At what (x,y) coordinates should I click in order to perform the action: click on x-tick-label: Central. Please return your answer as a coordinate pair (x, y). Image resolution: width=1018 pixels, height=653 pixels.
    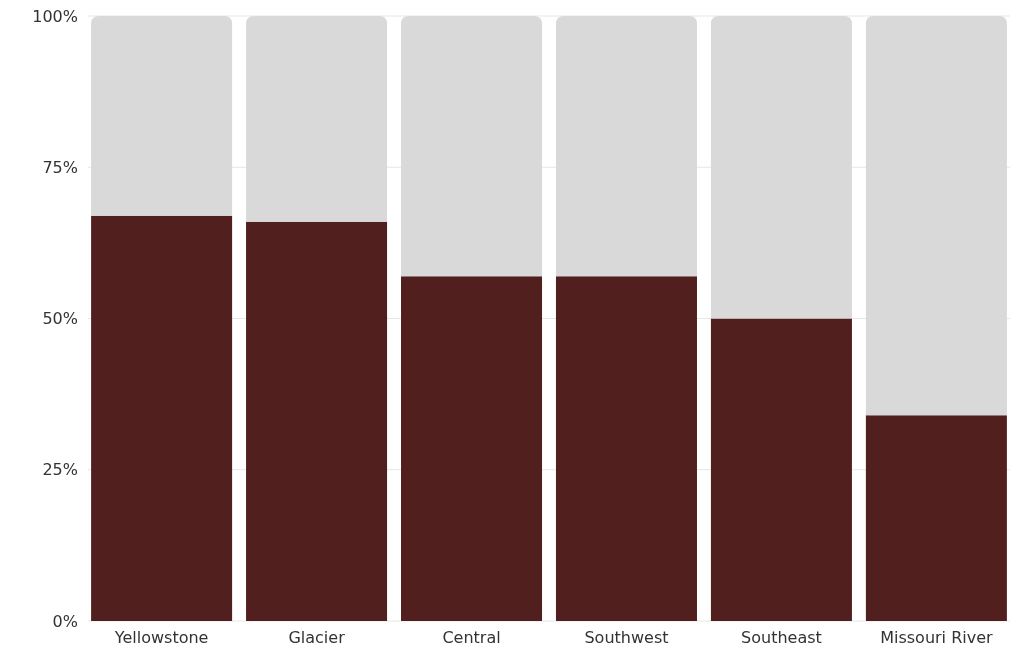
    Looking at the image, I should click on (471, 637).